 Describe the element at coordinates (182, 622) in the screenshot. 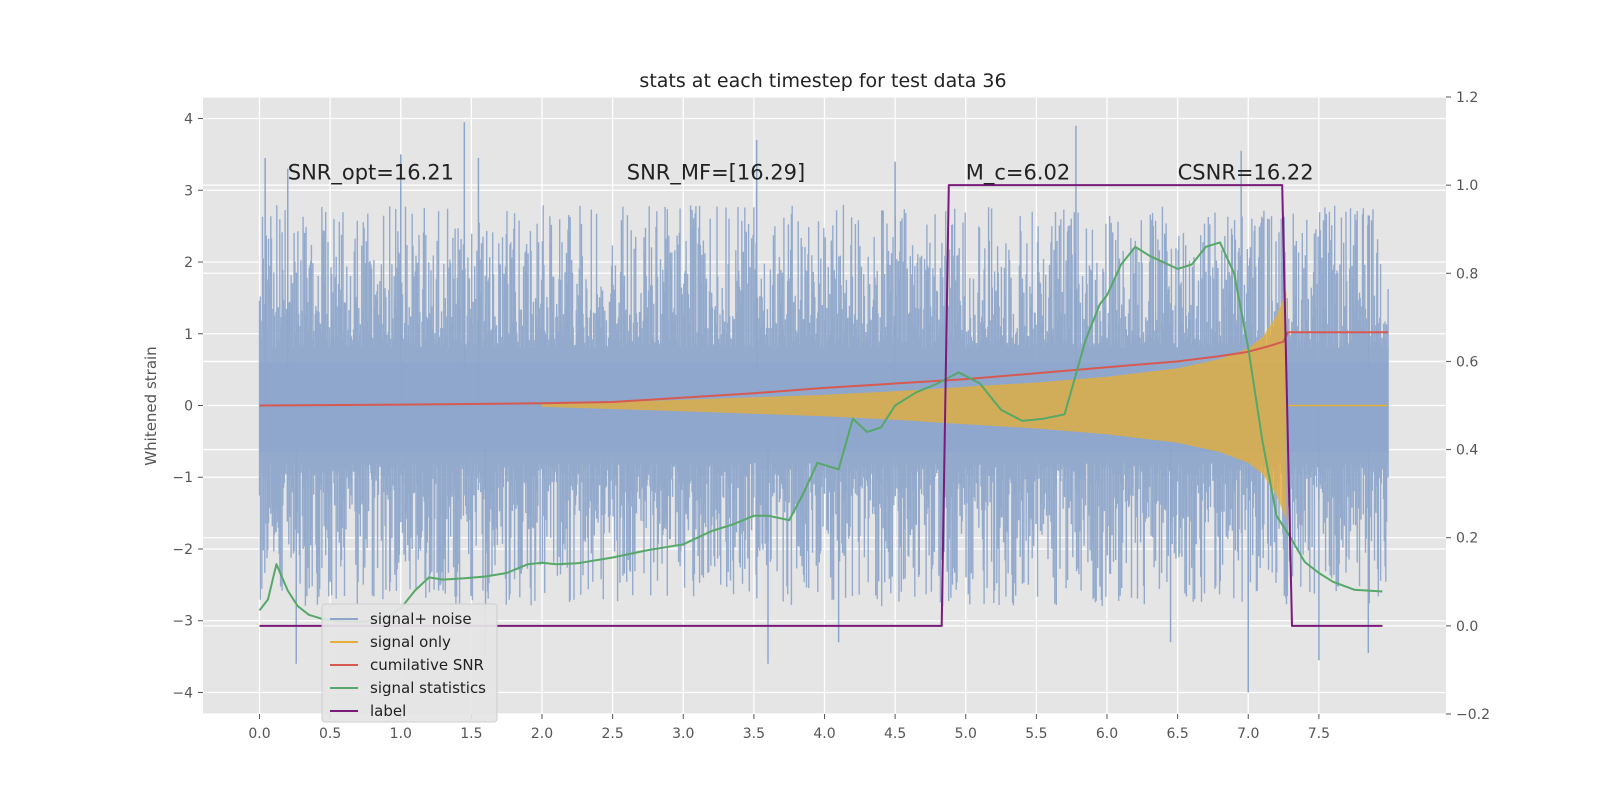

I see `y-tick-label: −3` at that location.